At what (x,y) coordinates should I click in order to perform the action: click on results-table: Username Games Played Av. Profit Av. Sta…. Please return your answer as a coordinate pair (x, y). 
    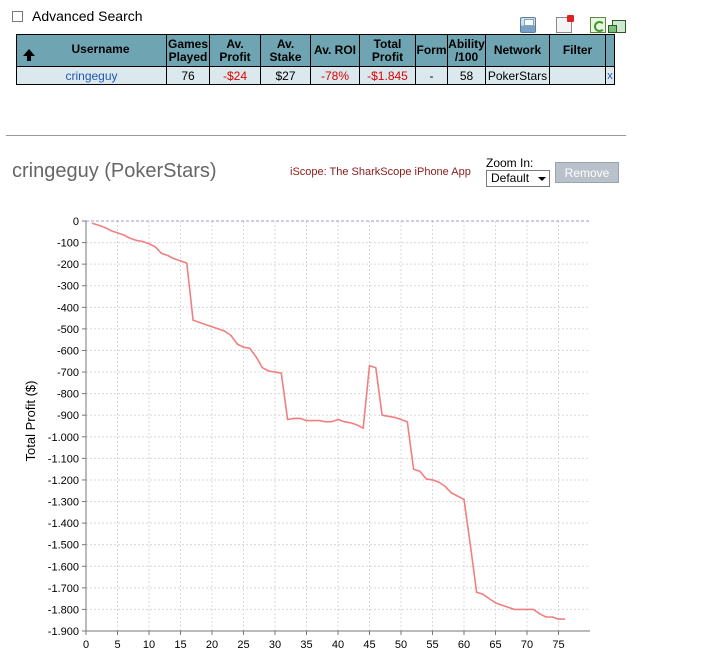
    Looking at the image, I should click on (315, 59).